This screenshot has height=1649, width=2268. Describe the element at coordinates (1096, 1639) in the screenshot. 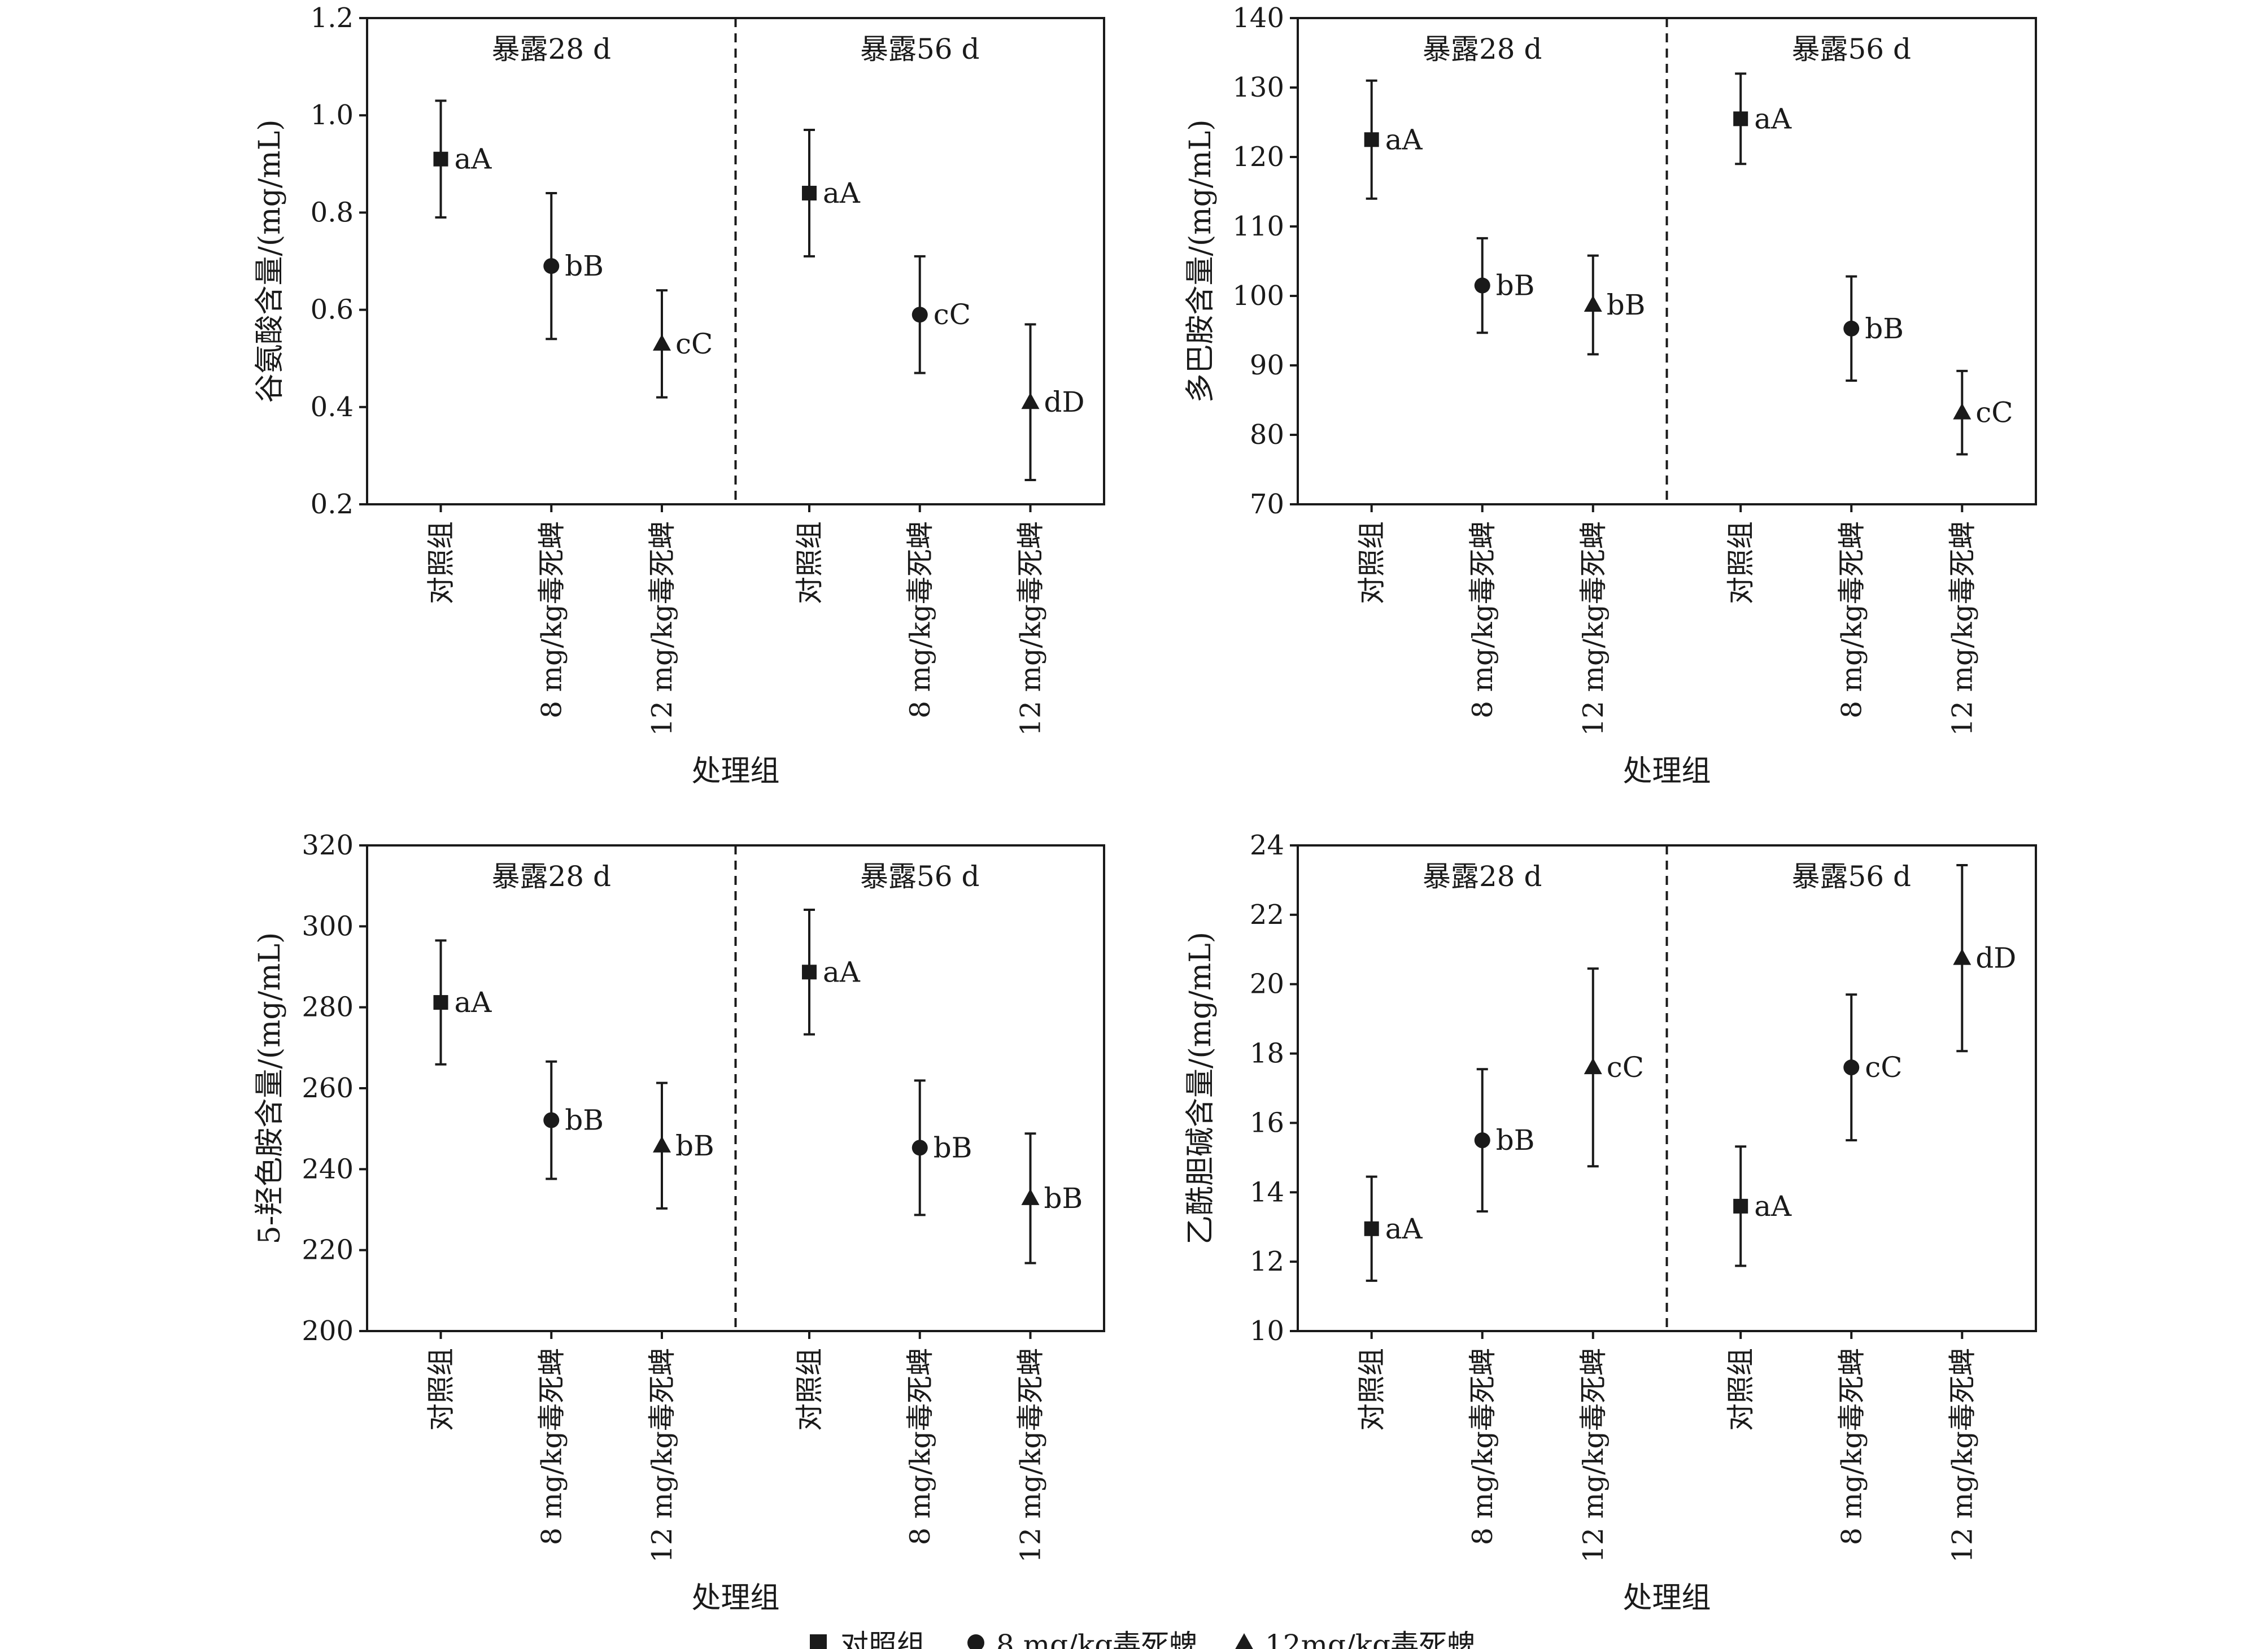

I see `legend-label-8mg: 8 mg/kg毒死蜱` at that location.